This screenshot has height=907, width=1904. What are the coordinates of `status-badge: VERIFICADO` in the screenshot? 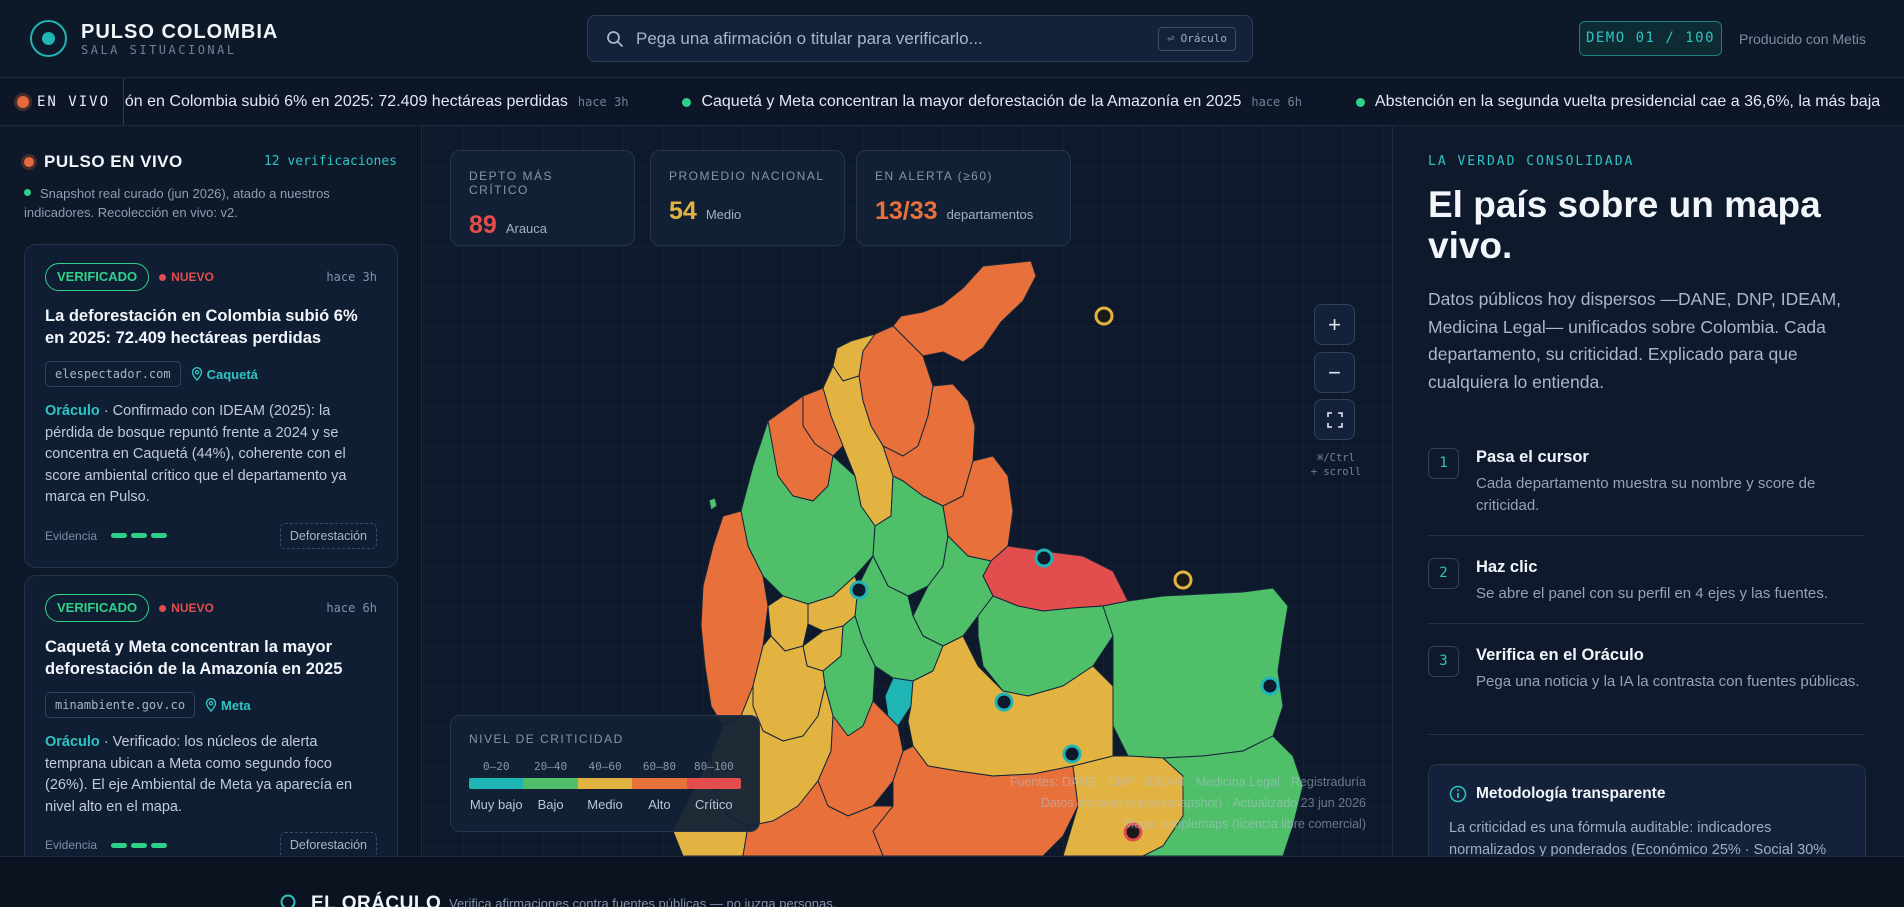 It's located at (97, 277).